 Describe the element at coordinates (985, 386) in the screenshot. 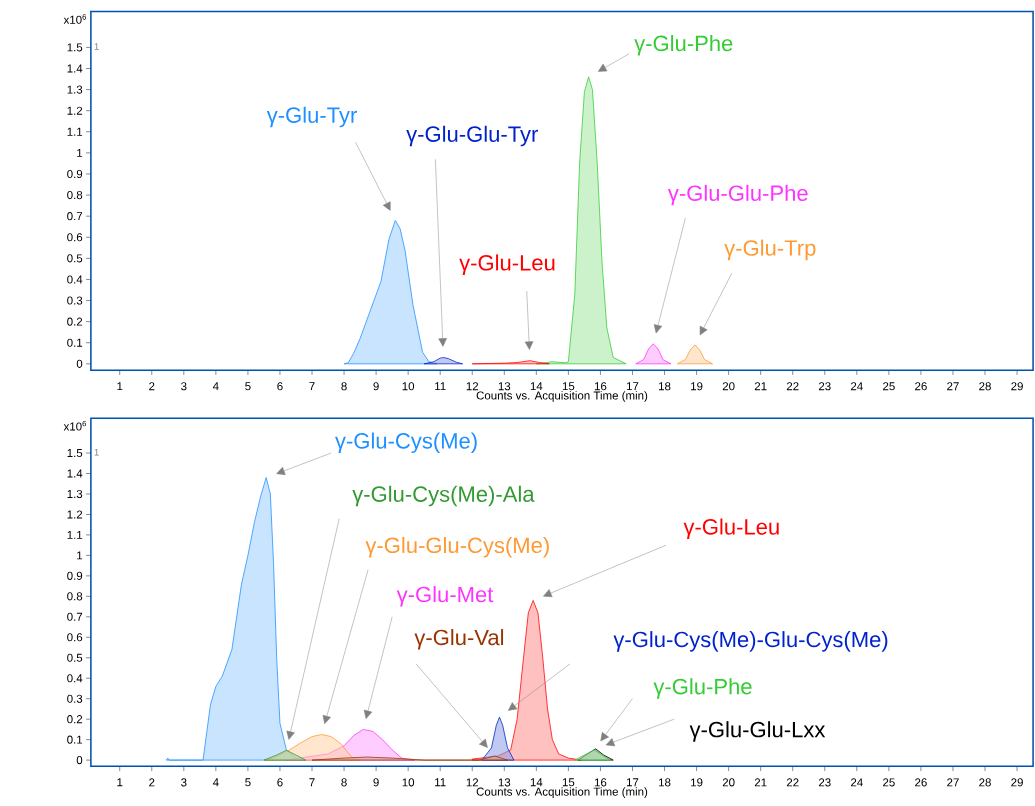

I see `x-tick-label: 28` at that location.